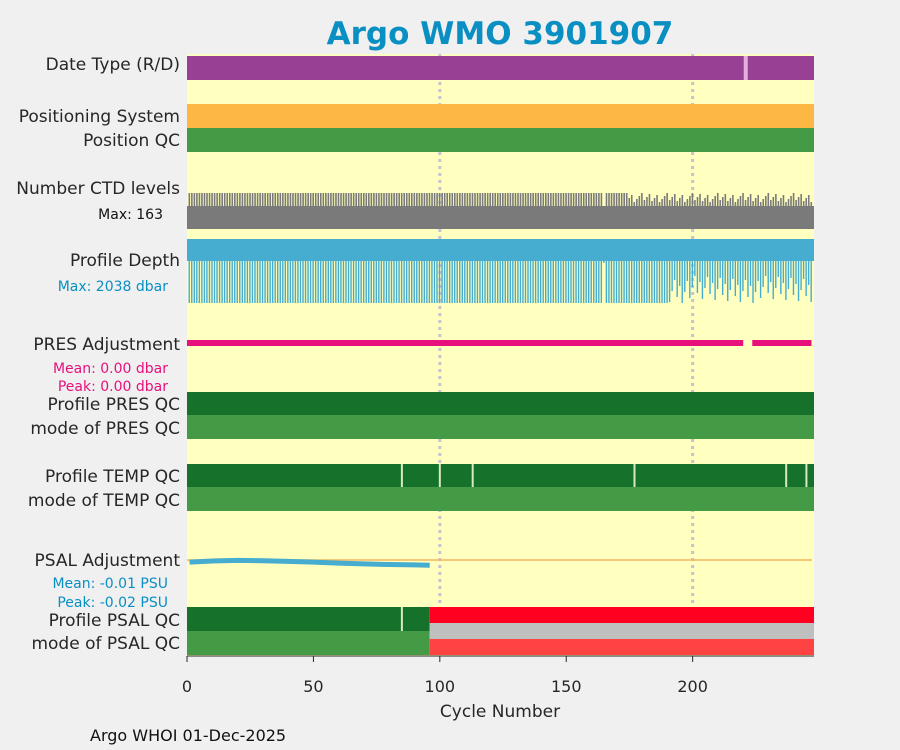 The width and height of the screenshot is (900, 750). I want to click on profile-psal-qc-breaks, so click(401, 619).